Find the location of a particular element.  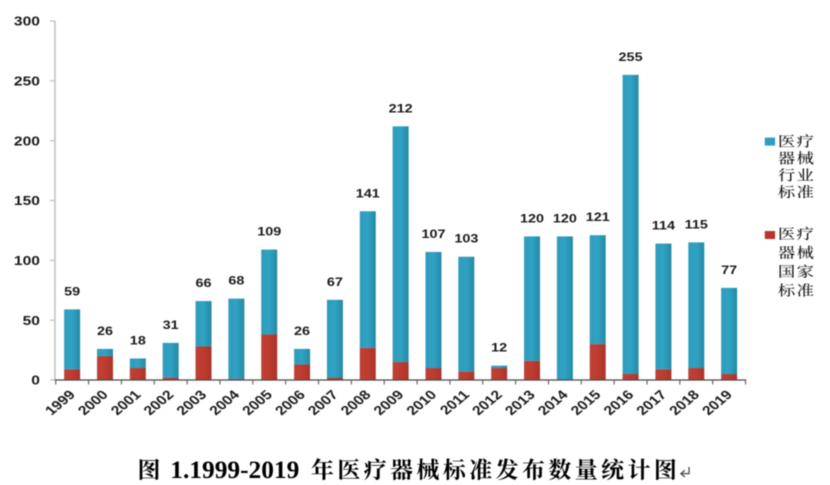

svg-text: 31 is located at coordinates (171, 325).